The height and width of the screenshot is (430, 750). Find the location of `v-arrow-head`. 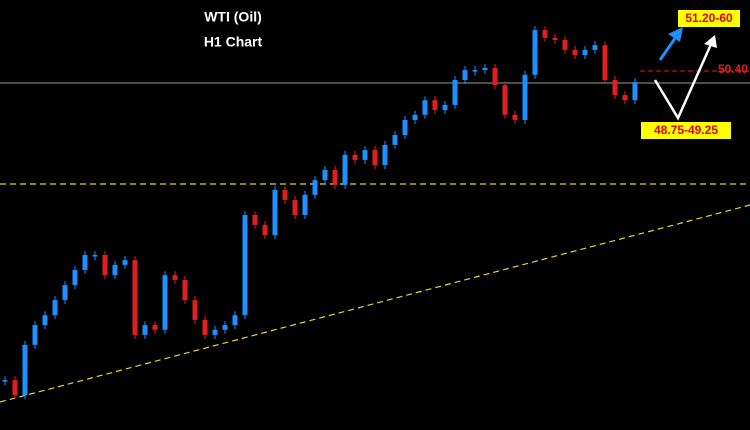

v-arrow-head is located at coordinates (710, 41).